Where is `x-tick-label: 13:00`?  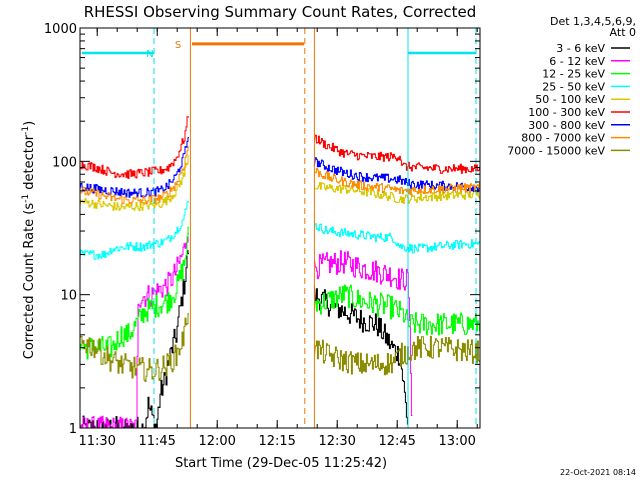
x-tick-label: 13:00 is located at coordinates (456, 441).